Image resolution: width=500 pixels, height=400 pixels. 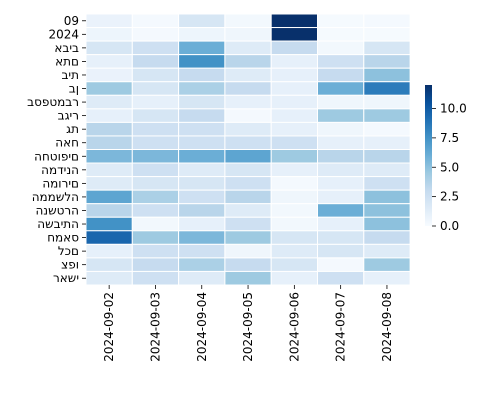 What do you see at coordinates (202, 327) in the screenshot?
I see `x-tick-label: 2024-09-04` at bounding box center [202, 327].